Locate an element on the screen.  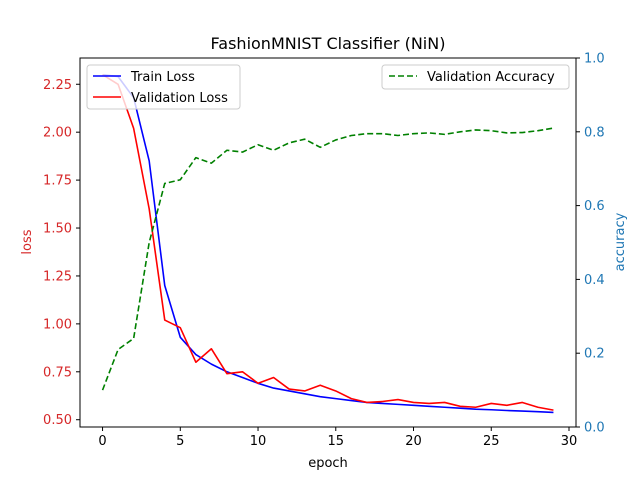
legend-train-loss-label: Train Loss is located at coordinates (162, 77).